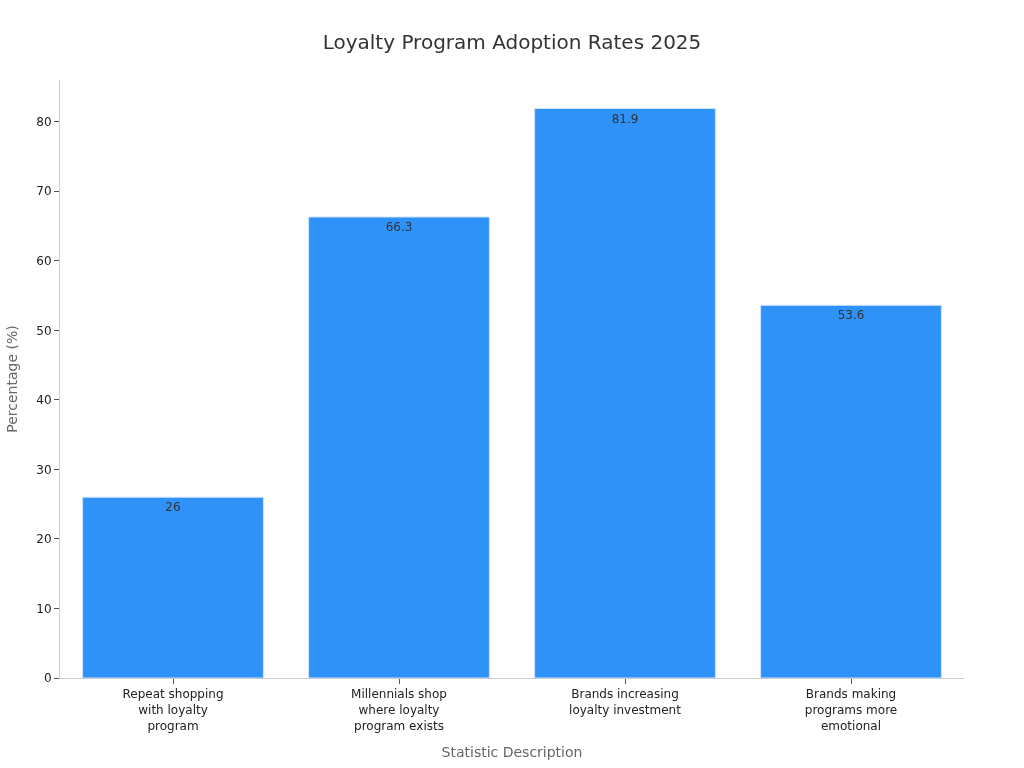 Image resolution: width=1024 pixels, height=768 pixels. I want to click on x-axis-title: Statistic Description, so click(512, 751).